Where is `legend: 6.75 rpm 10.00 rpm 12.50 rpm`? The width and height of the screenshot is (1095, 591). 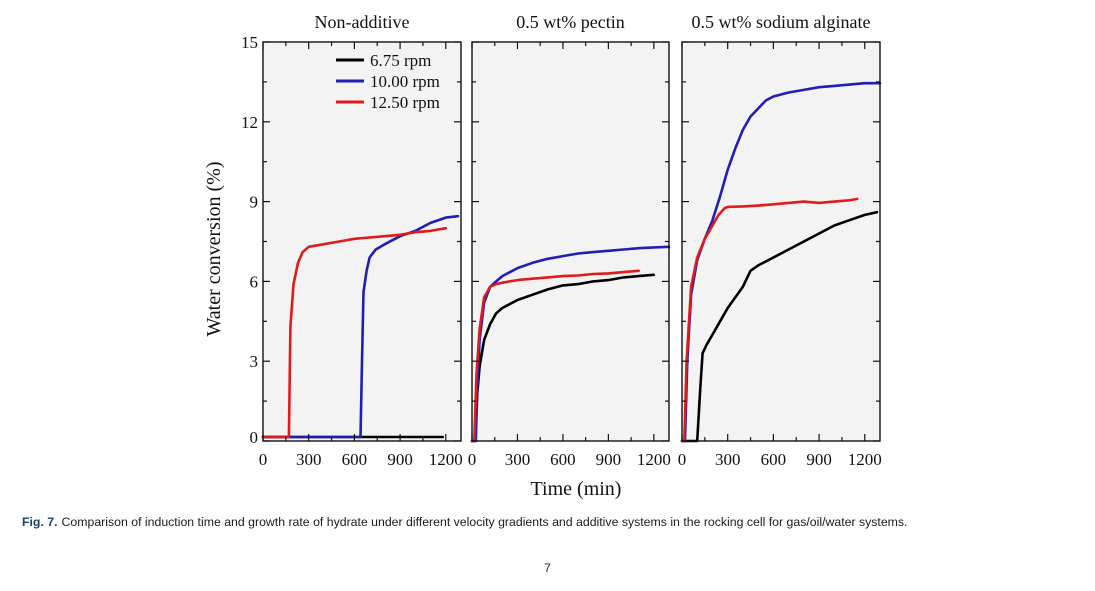 legend: 6.75 rpm 10.00 rpm 12.50 rpm is located at coordinates (388, 81).